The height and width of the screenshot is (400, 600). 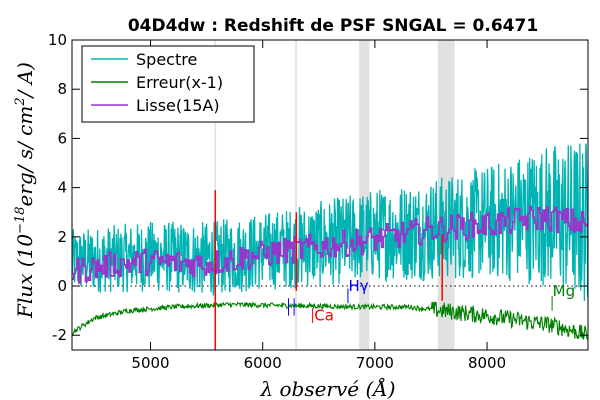 I want to click on y-axis-label: Flux (10−18erg/ s/ cm2/ A), so click(x=25, y=190).